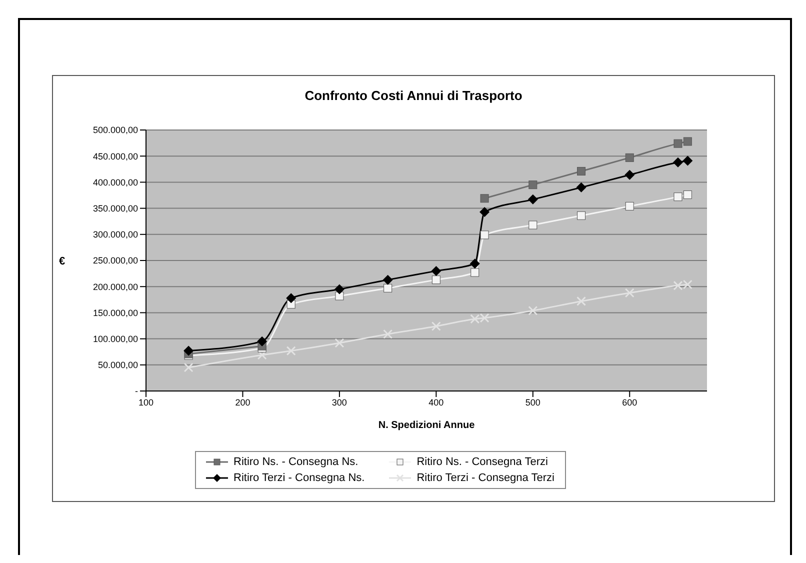 The image size is (806, 563). What do you see at coordinates (242, 402) in the screenshot?
I see `x-tick-label: 200` at bounding box center [242, 402].